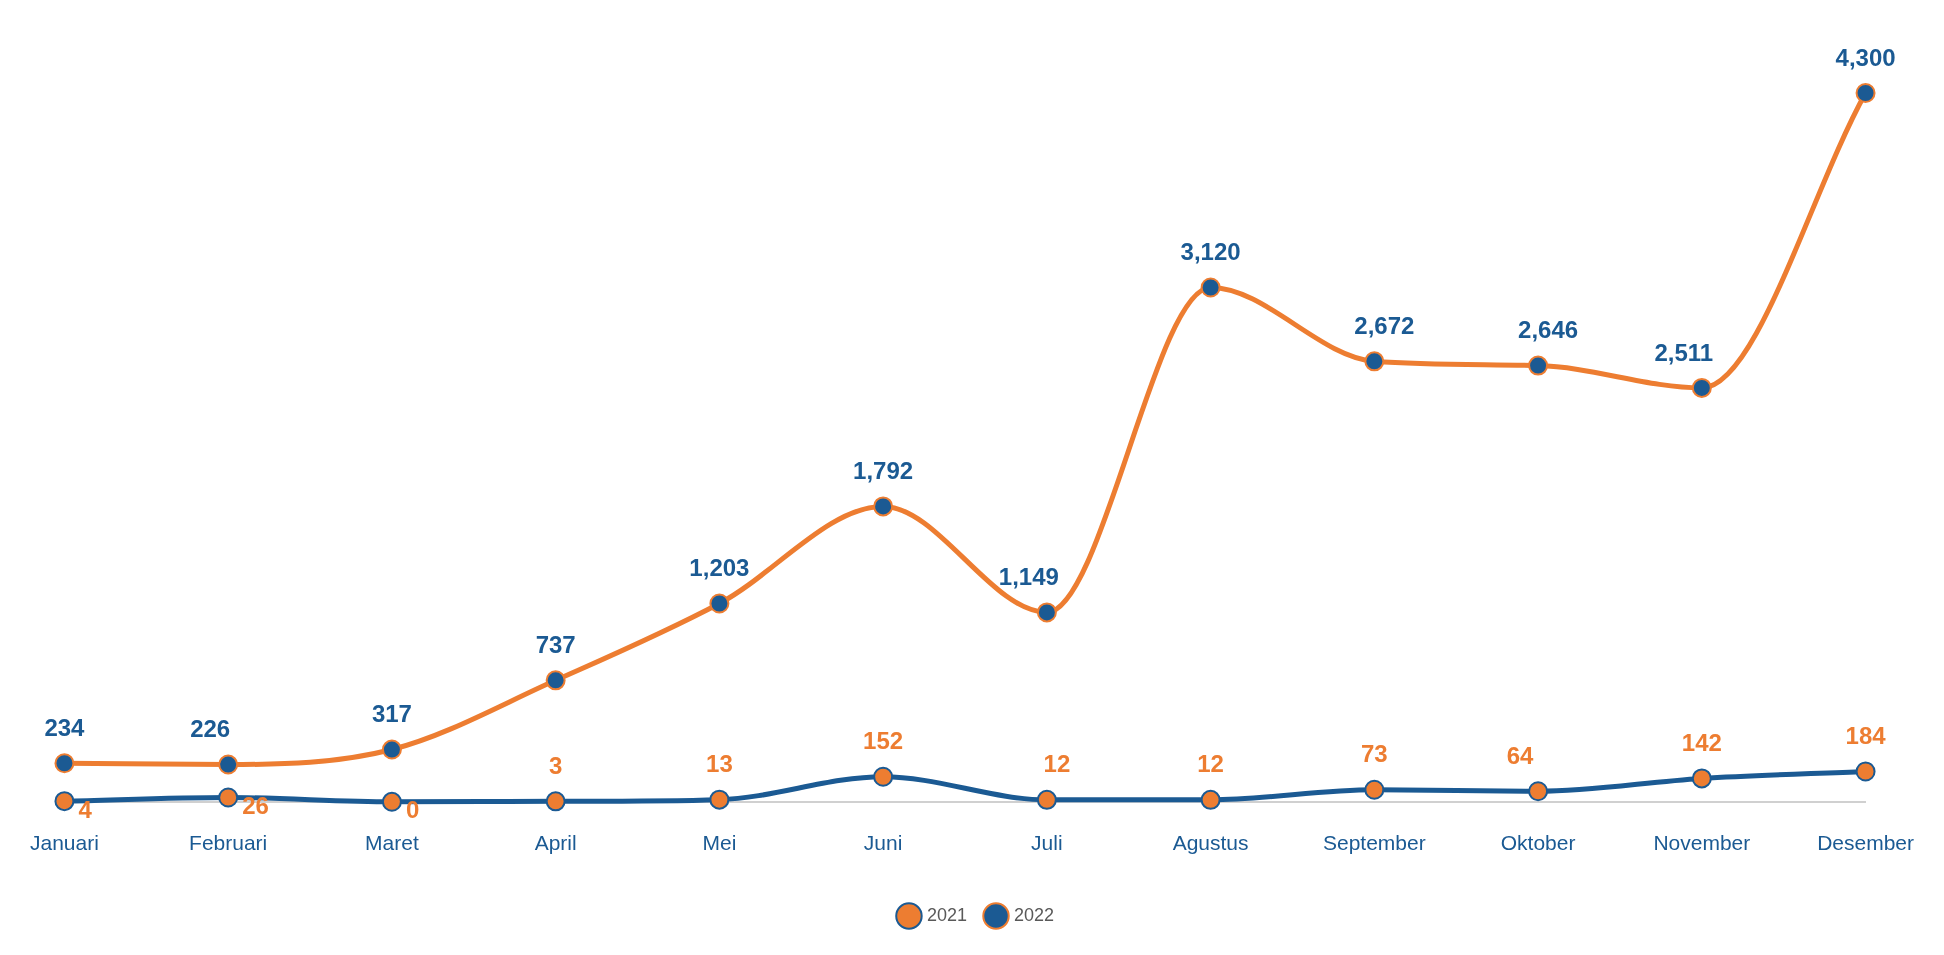 The image size is (1944, 955). I want to click on x-tick-label: Desember, so click(1865, 843).